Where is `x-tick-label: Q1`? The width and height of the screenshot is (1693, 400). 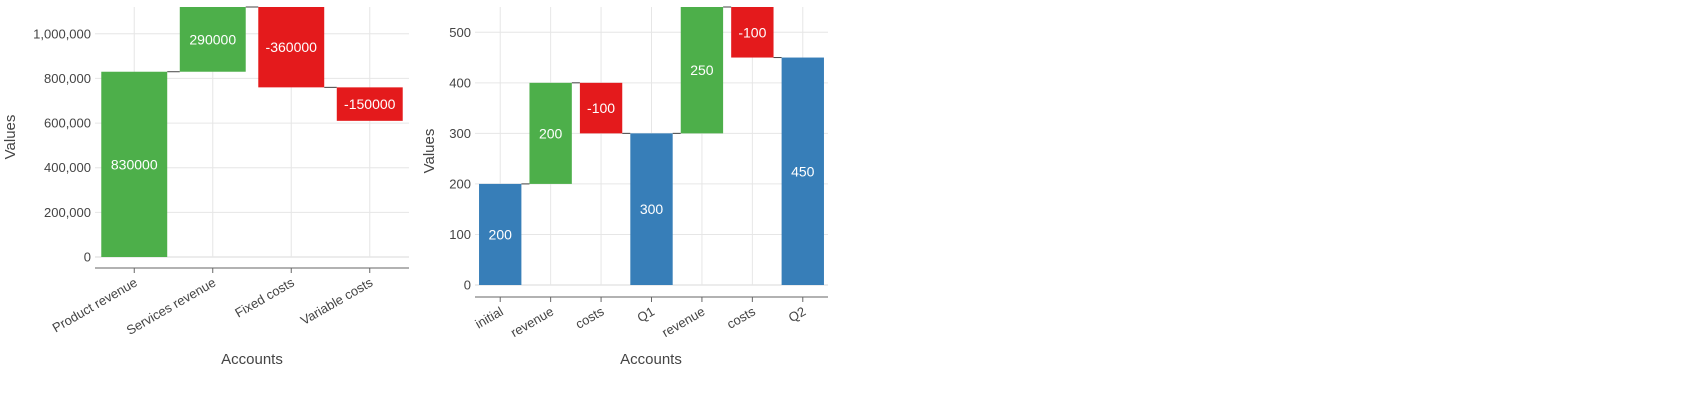 x-tick-label: Q1 is located at coordinates (645, 315).